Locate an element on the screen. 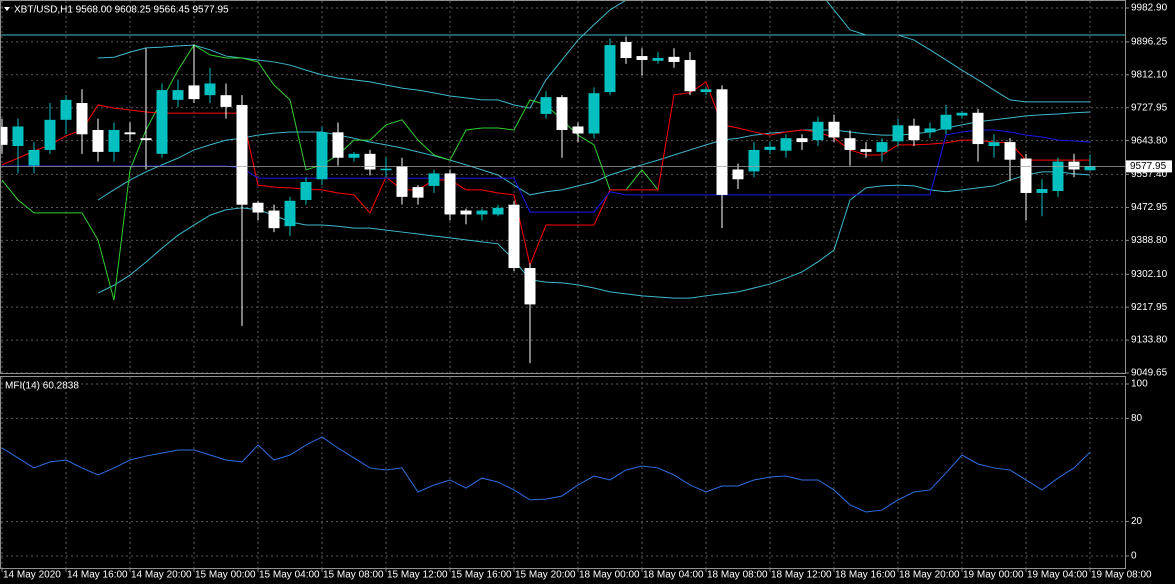  current-price-label: 9577.95 is located at coordinates (1148, 166).